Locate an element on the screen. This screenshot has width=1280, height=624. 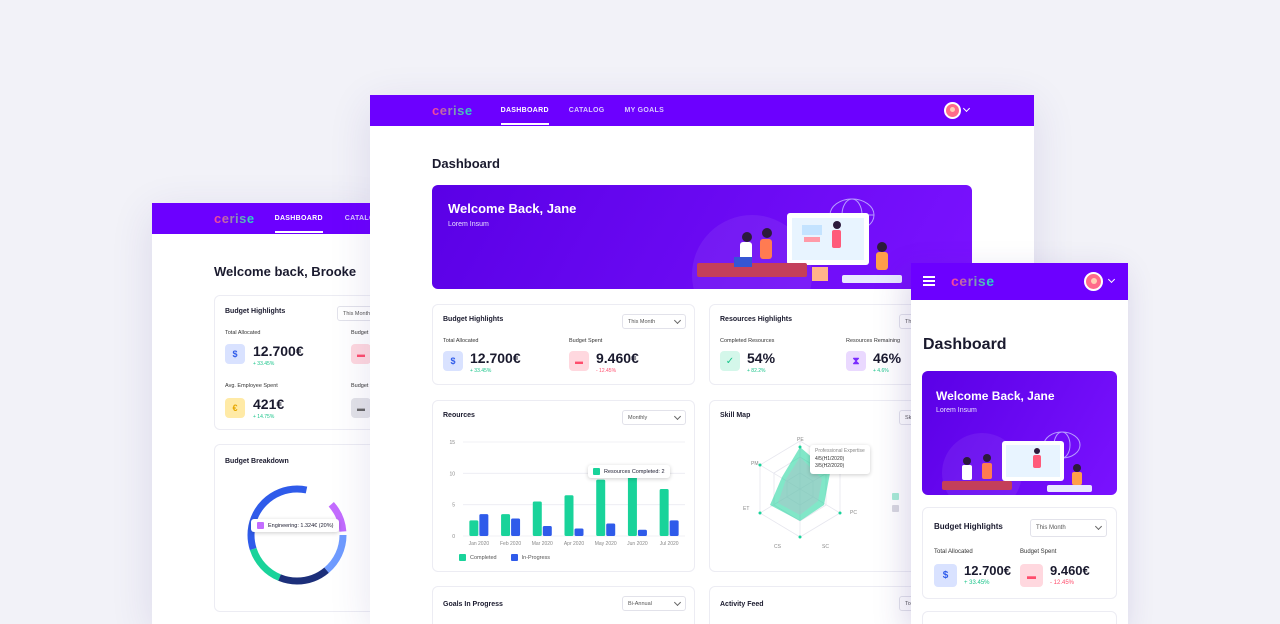
axis-label-pc: PC is located at coordinates (853, 513).